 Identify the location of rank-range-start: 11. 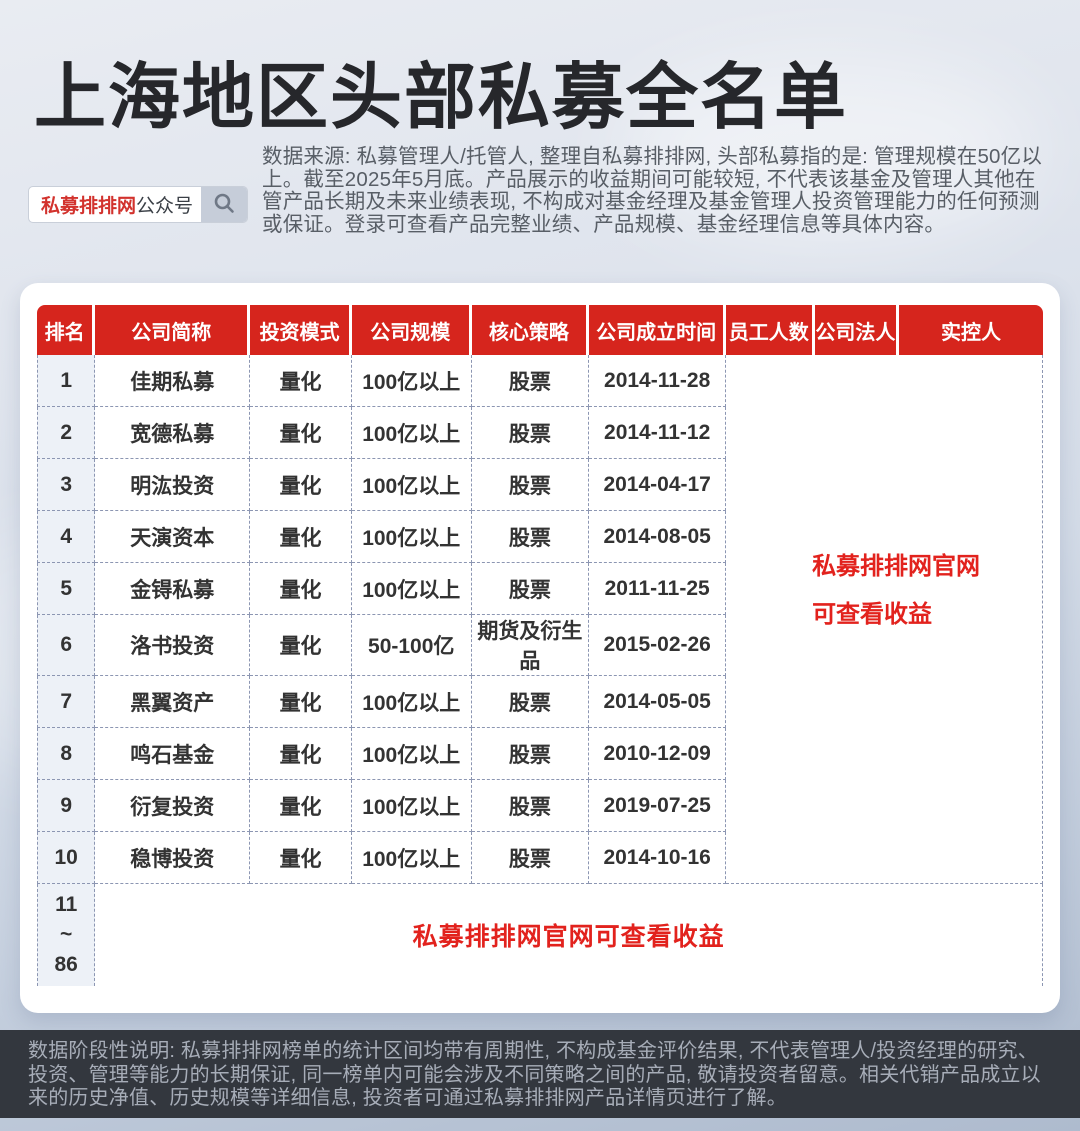
(66, 904).